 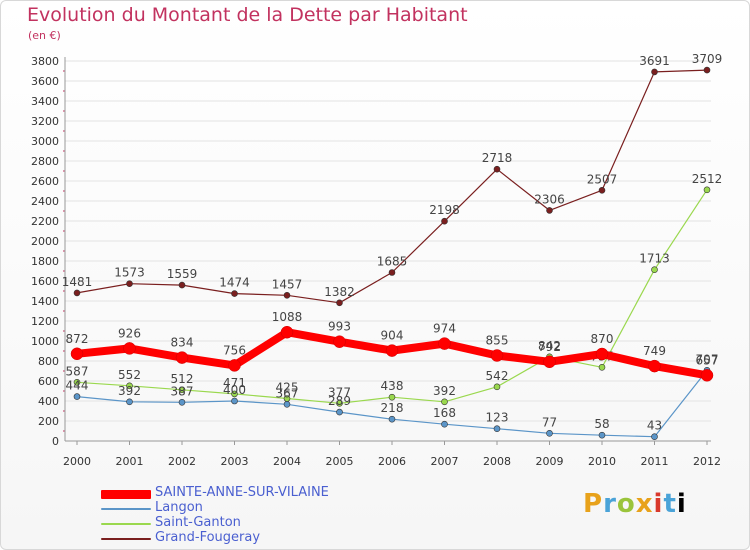 I want to click on data-label-saint-ganton: 542, so click(x=497, y=376).